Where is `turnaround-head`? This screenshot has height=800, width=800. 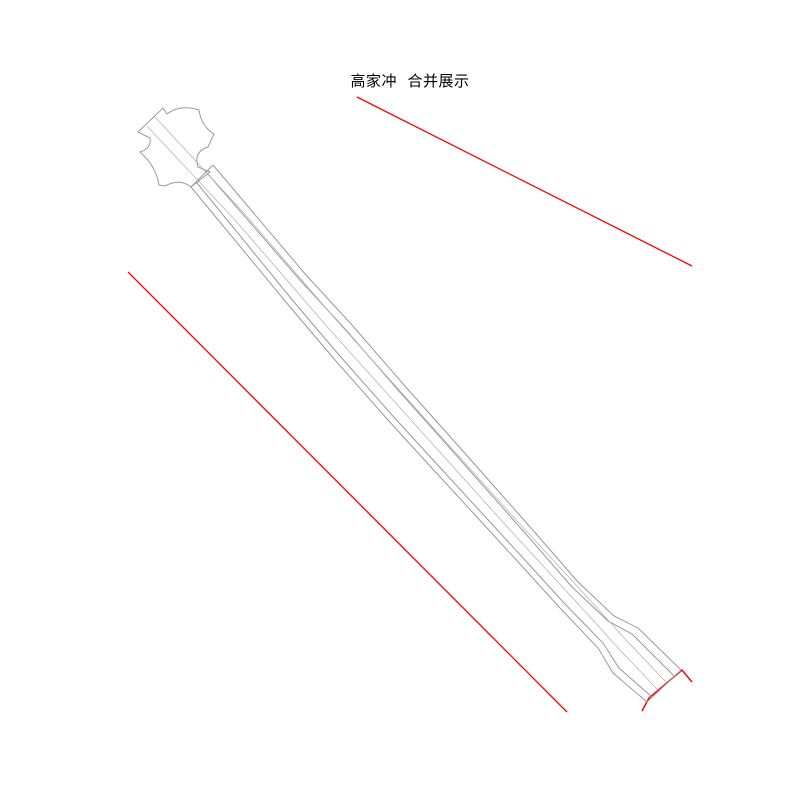
turnaround-head is located at coordinates (176, 147).